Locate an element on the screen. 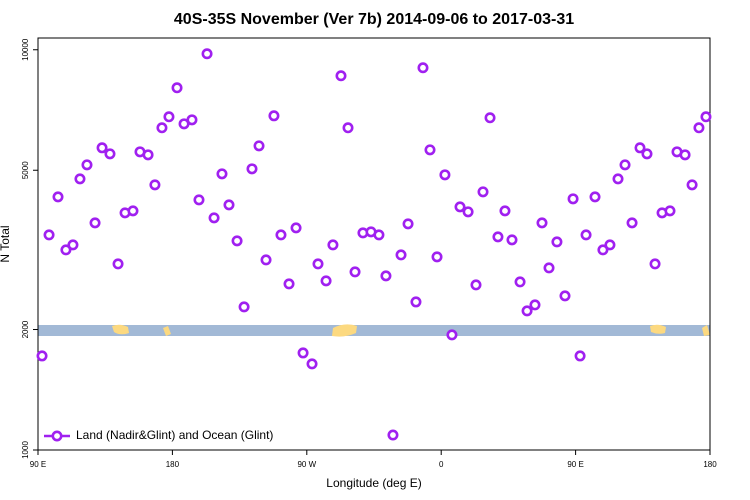 The height and width of the screenshot is (500, 750). y-axis-label: N Total is located at coordinates (6, 243).